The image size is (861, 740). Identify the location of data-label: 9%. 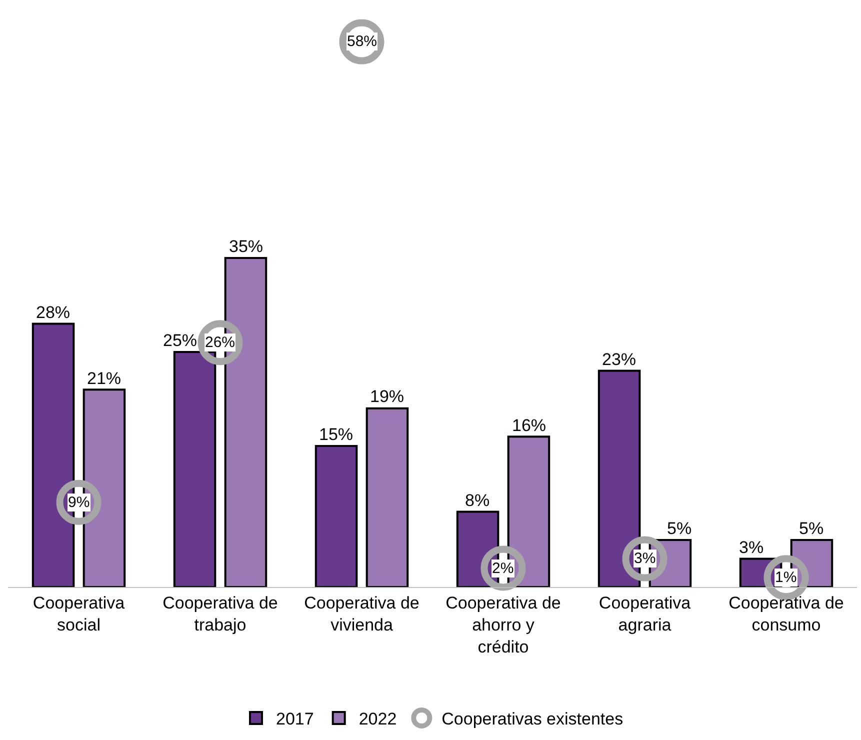
(79, 502).